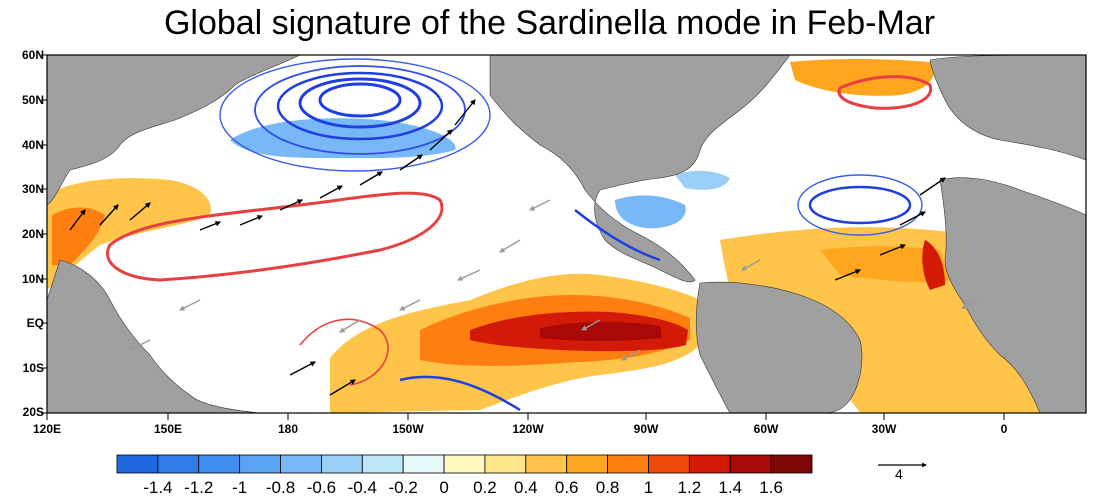  I want to click on colorbar-tick-label: -0.6, so click(321, 487).